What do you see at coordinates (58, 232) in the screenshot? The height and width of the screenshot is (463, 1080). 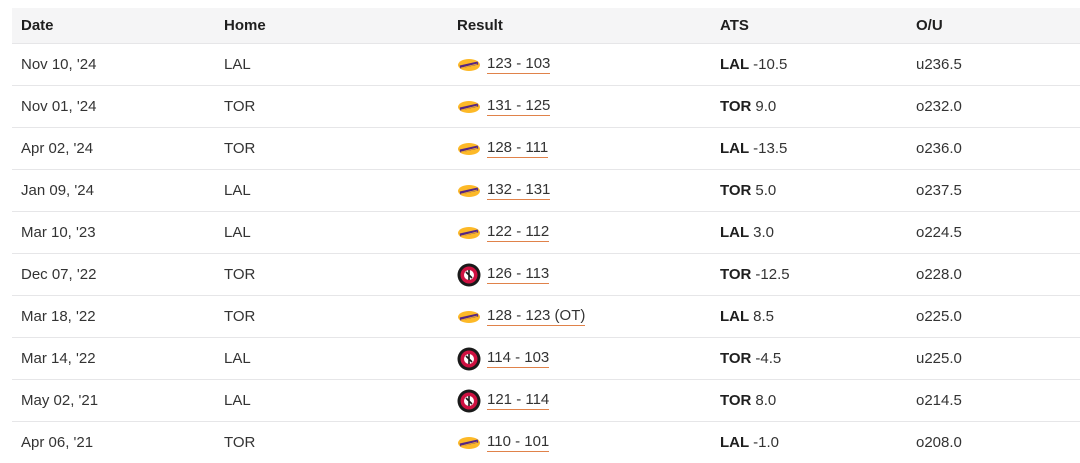 I see `game-date: Mar 10, '23` at bounding box center [58, 232].